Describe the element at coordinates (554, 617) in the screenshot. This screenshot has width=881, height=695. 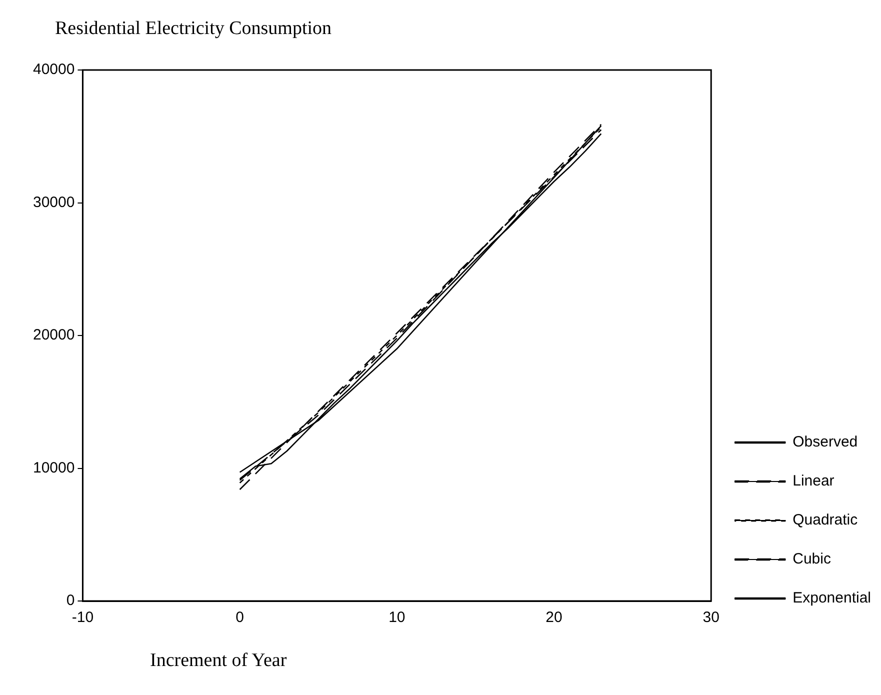
I see `x-tick-label: 20` at that location.